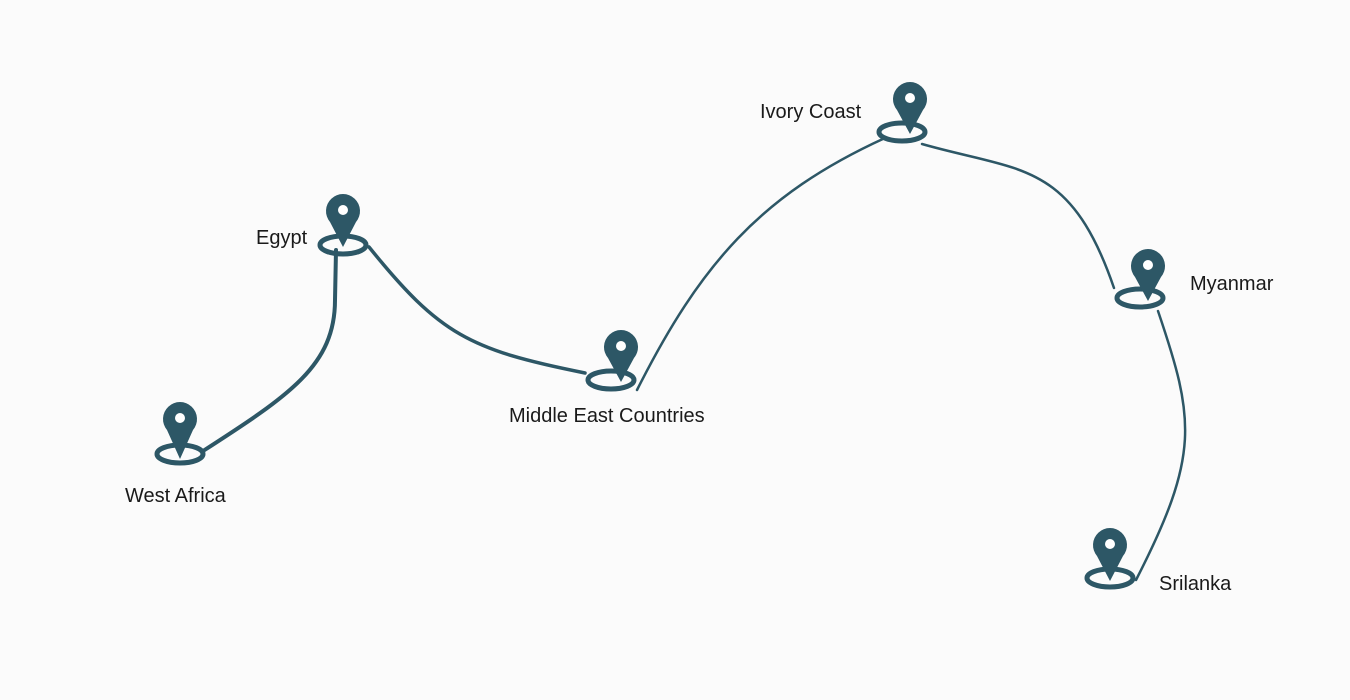 The width and height of the screenshot is (1350, 700). I want to click on route-segment-myanmar-srilanka, so click(1160, 445).